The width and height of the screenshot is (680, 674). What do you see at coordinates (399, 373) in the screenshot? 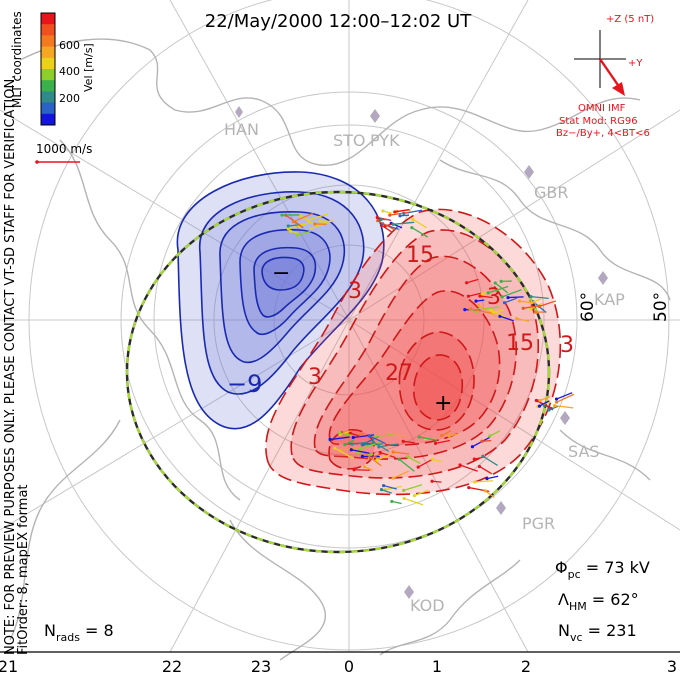
I see `contour-label-27: 27` at bounding box center [399, 373].